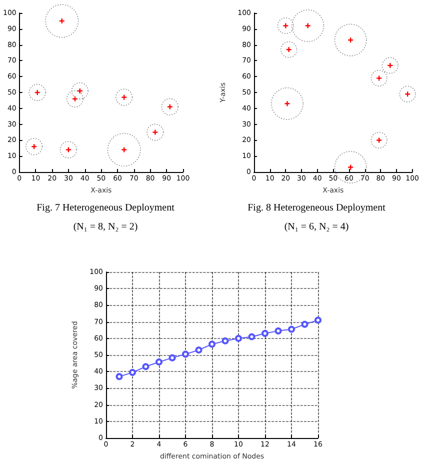 The height and width of the screenshot is (470, 422). Describe the element at coordinates (316, 227) in the screenshot. I see `text: (N₁ = 6, N₂ = 4)` at that location.